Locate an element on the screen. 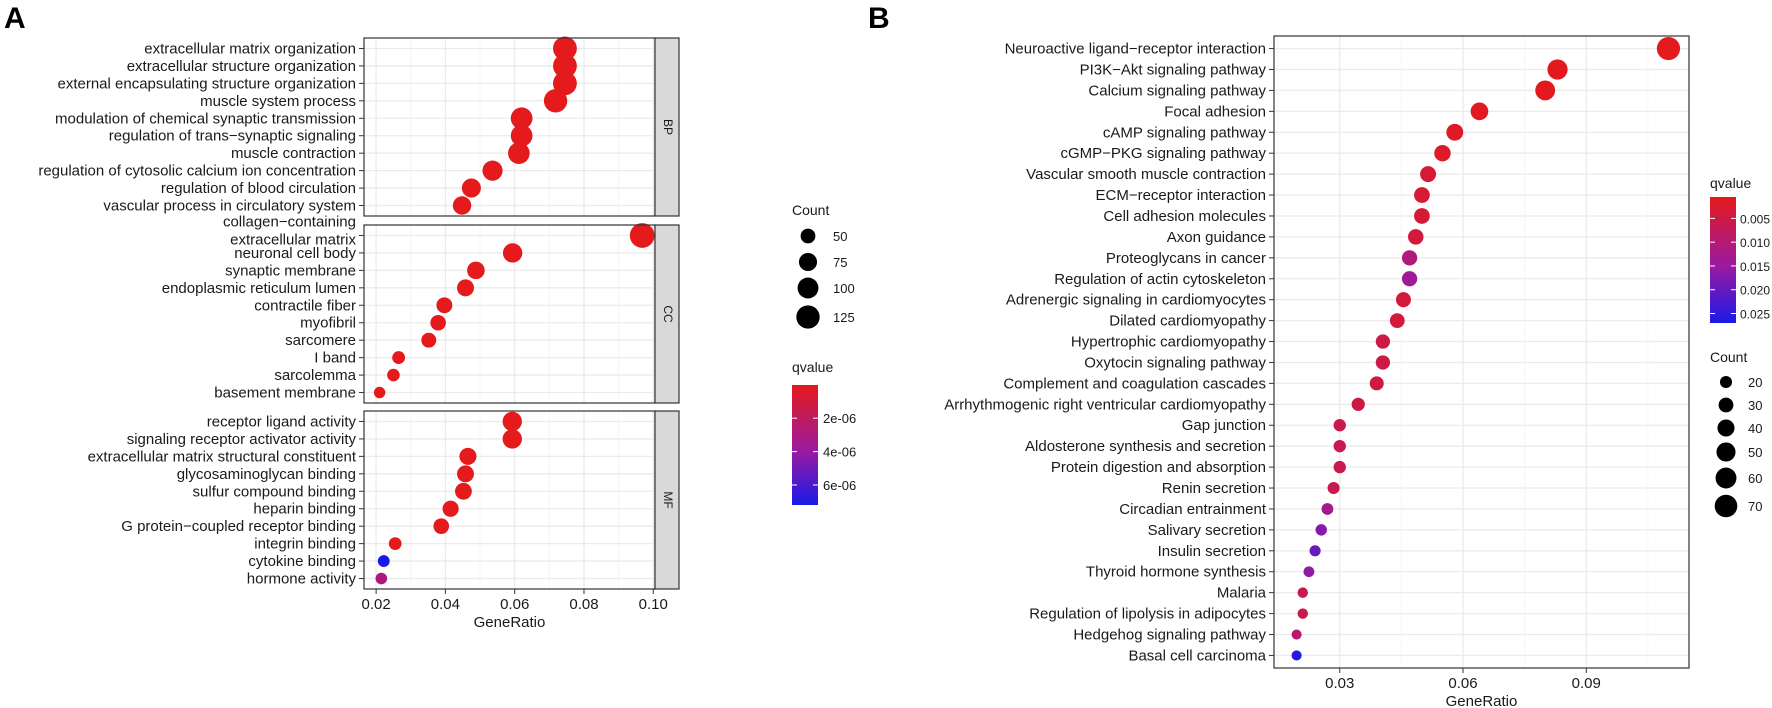  size-legend-label: 75 is located at coordinates (840, 262).